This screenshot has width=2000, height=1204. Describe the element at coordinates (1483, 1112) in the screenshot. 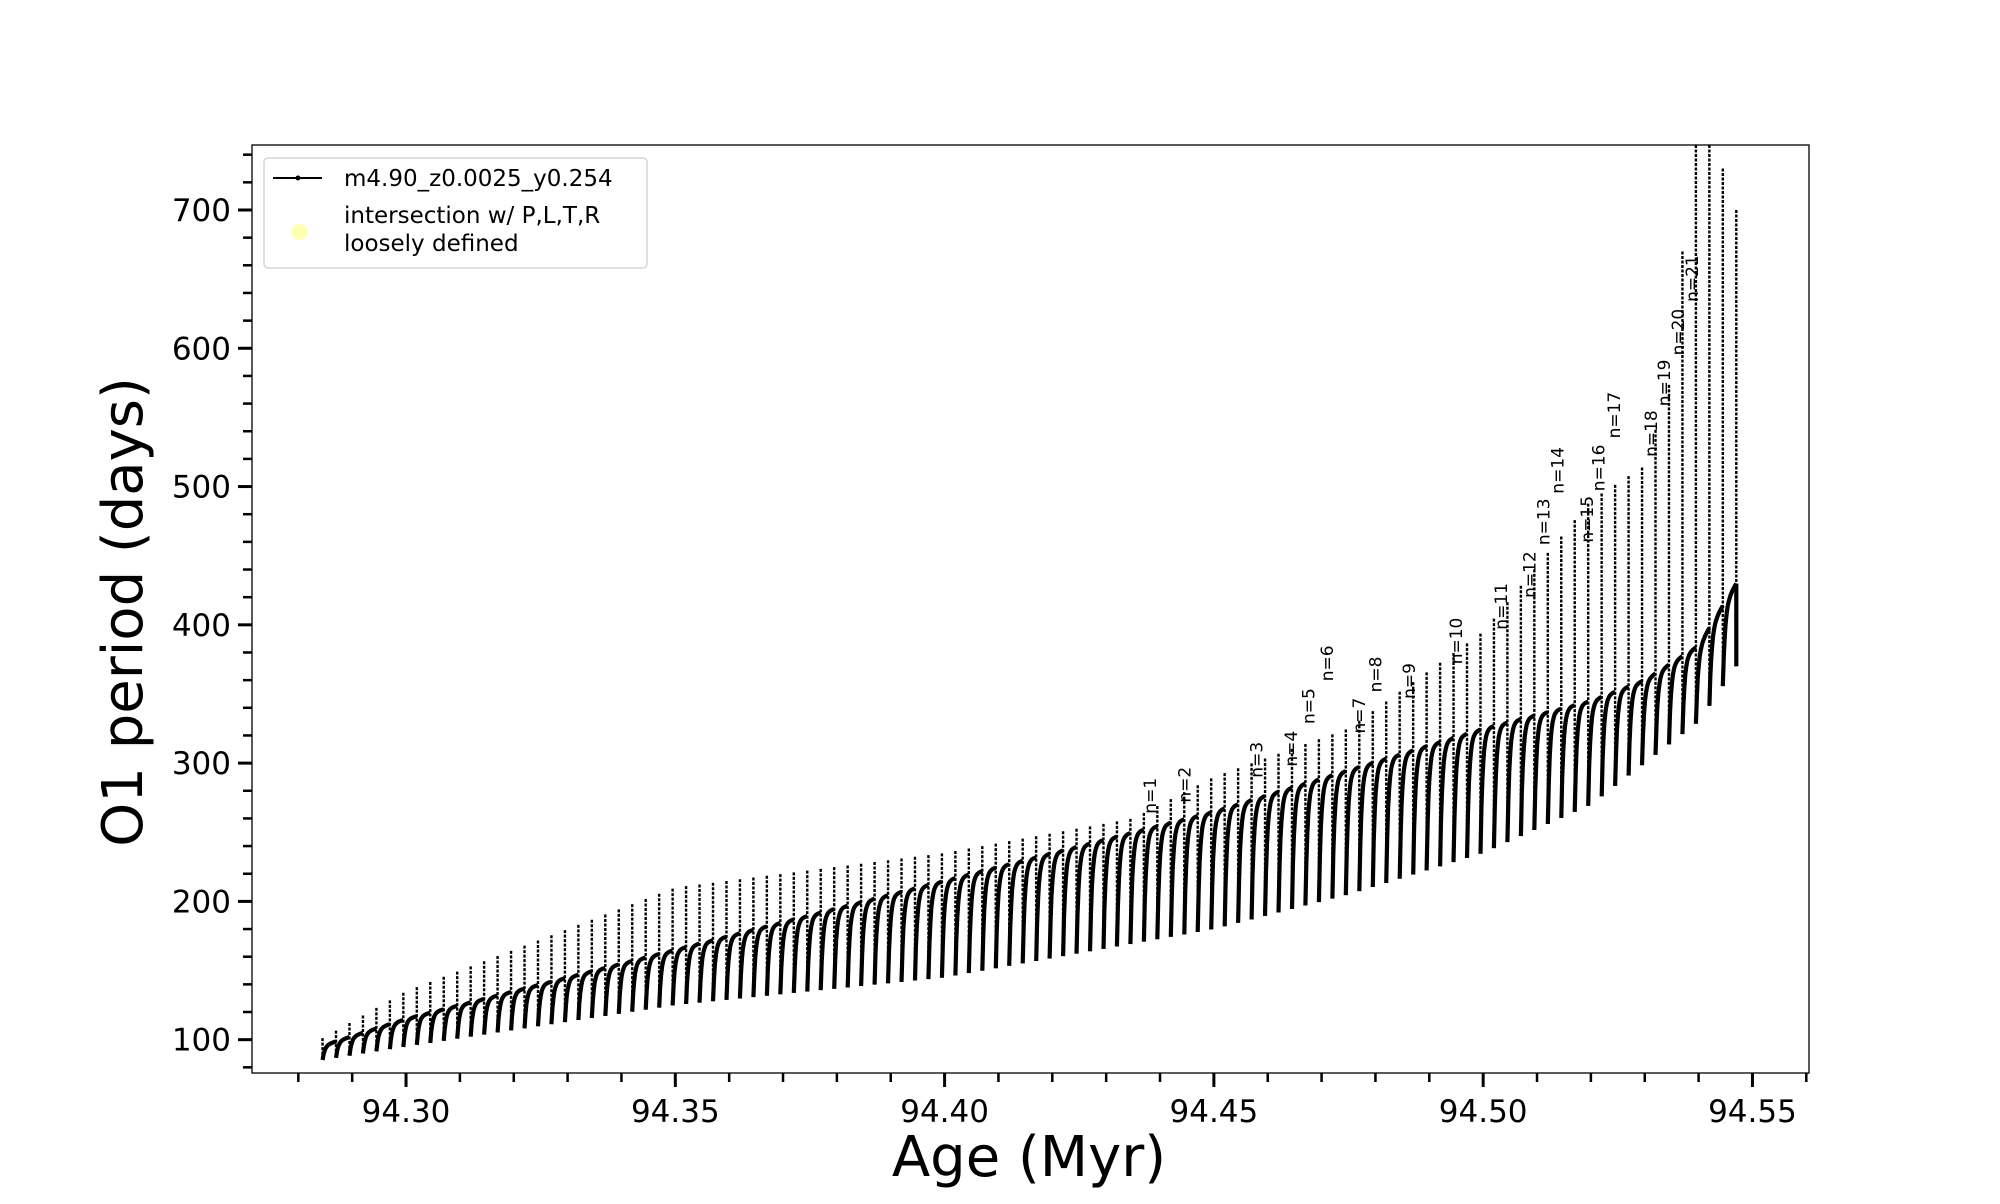

I see `x-tick-label: 94.50` at that location.